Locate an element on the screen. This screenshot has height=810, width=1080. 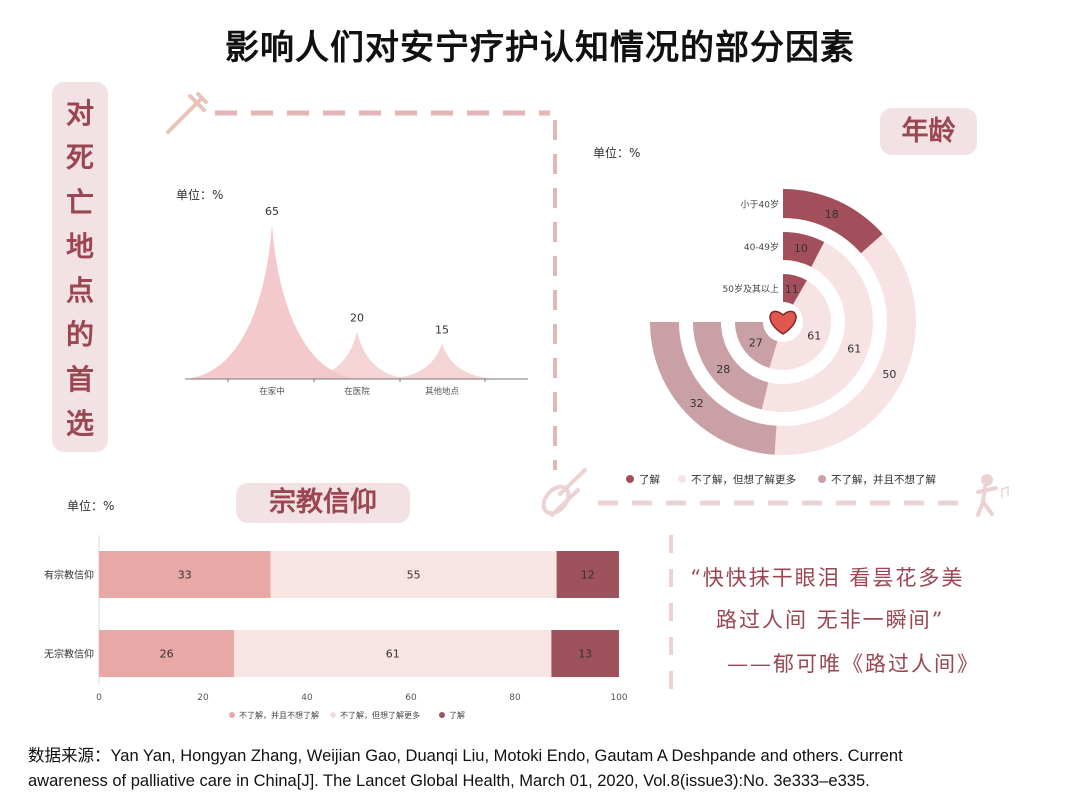
data-label: 28 is located at coordinates (723, 369).